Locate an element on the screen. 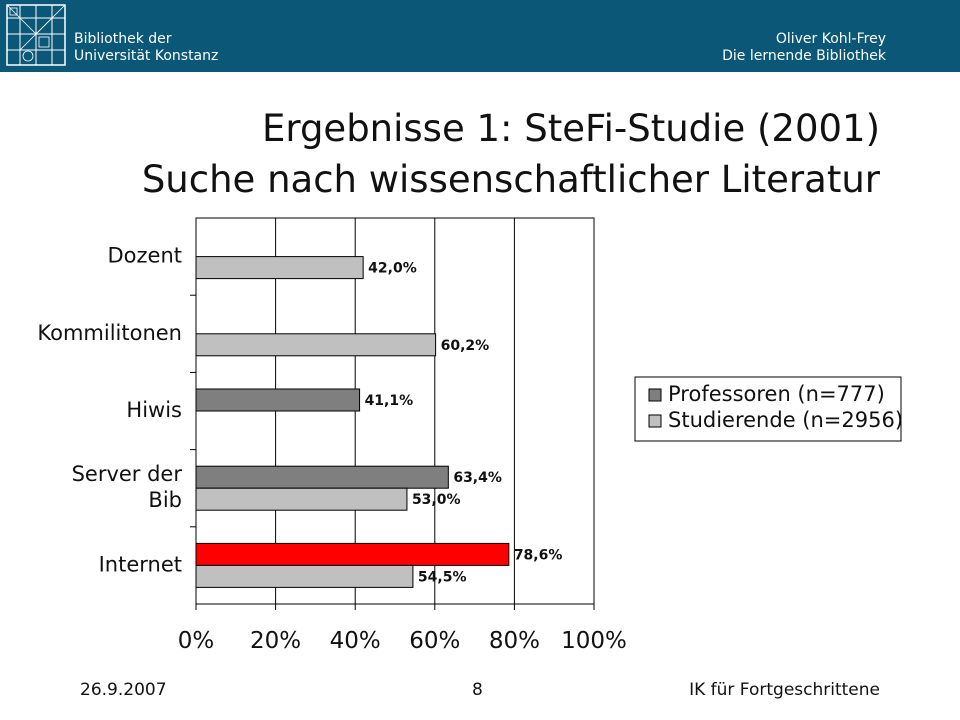 Image resolution: width=960 pixels, height=720 pixels. slide-title-line-2: Suche nach wissenschaftlicher Literatur is located at coordinates (510, 179).